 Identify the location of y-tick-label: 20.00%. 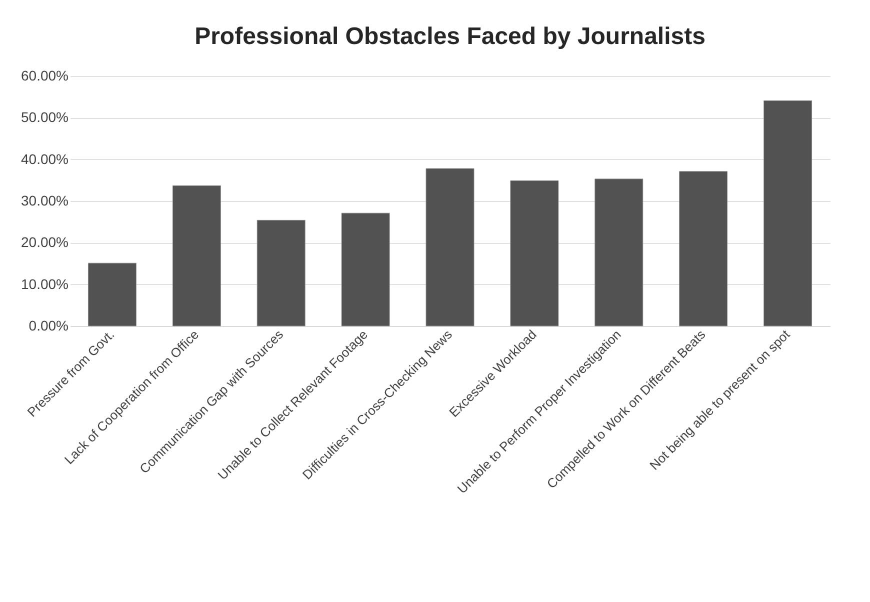
(44, 242).